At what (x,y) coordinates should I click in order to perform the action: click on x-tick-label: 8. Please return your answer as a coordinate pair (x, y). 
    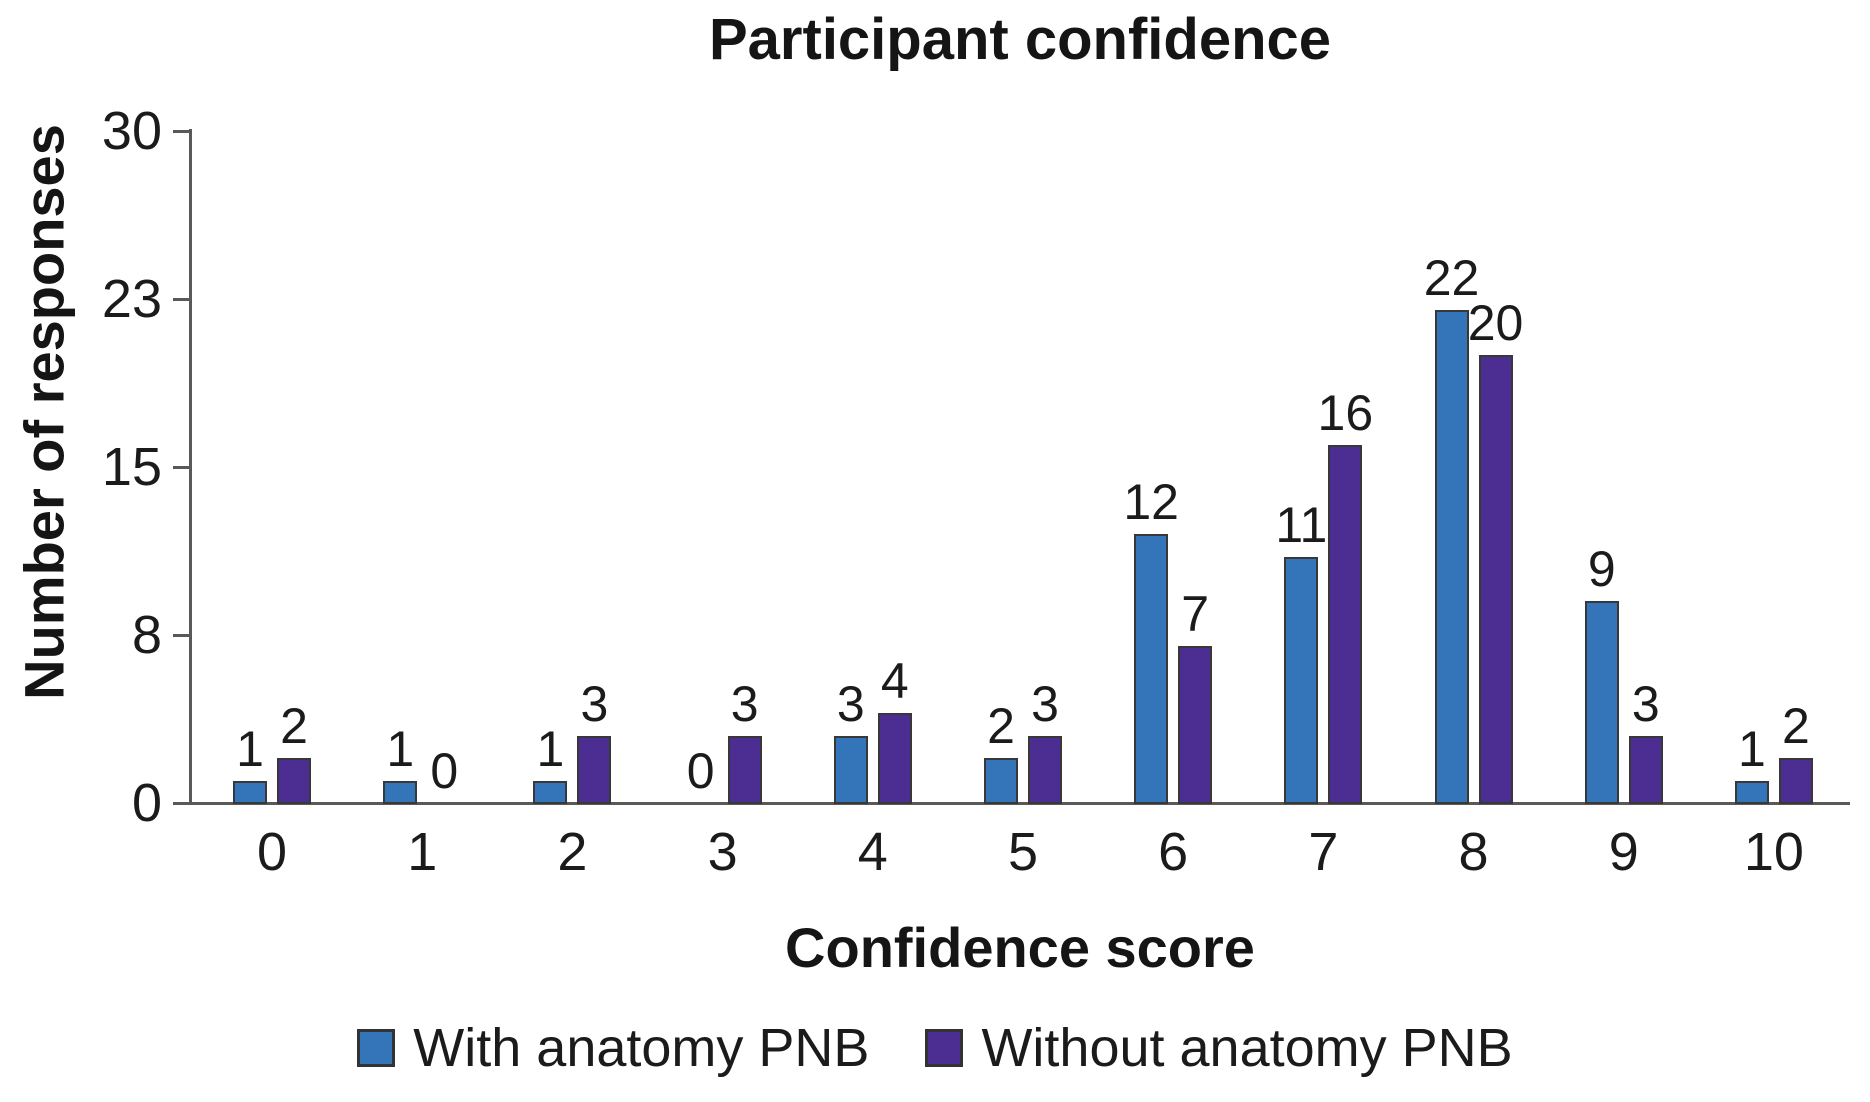
    Looking at the image, I should click on (1473, 852).